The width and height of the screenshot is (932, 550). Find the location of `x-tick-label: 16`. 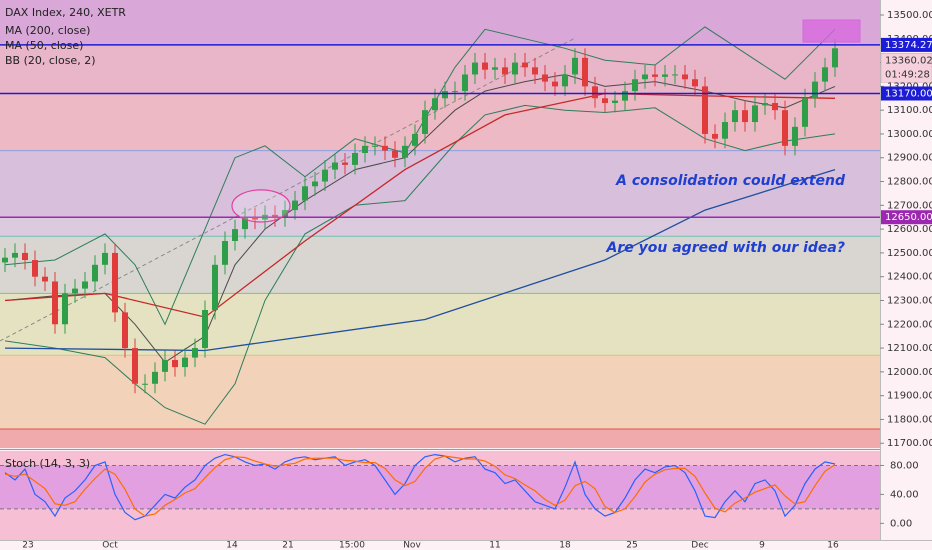

x-tick-label: 16 is located at coordinates (833, 545).